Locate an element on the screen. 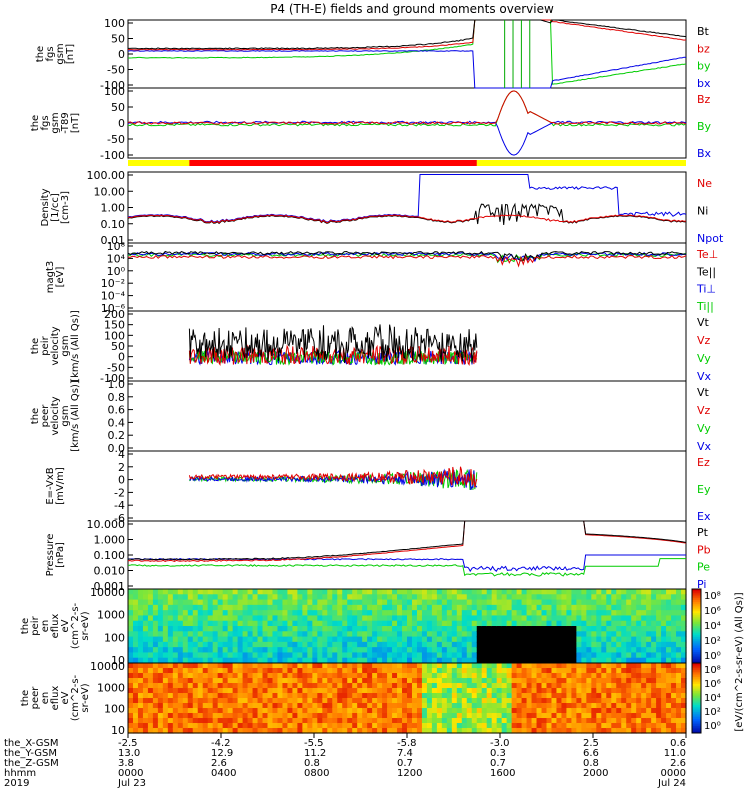  ylabel: Pressure[nPa] is located at coordinates (55, 555).